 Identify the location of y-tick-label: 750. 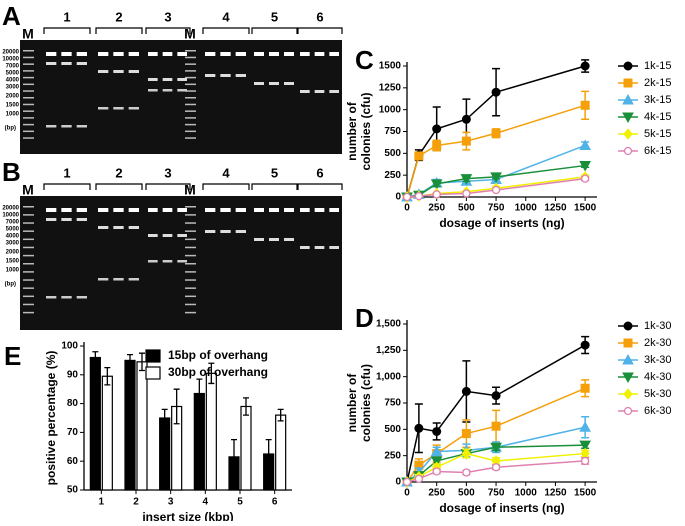
(392, 131).